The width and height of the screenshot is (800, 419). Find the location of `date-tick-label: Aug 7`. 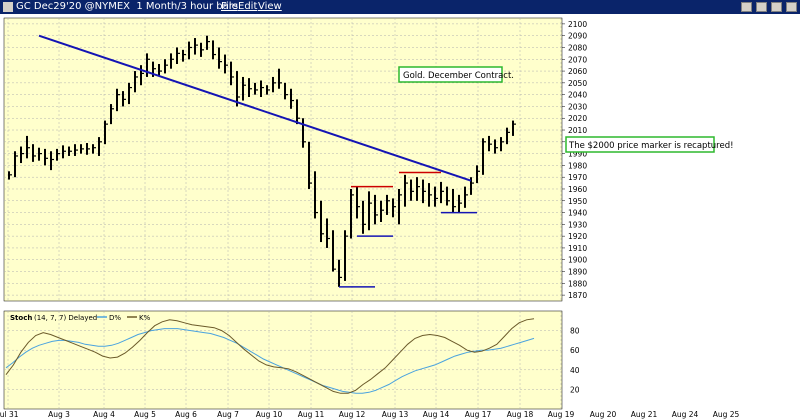

date-tick-label: Aug 7 is located at coordinates (228, 414).